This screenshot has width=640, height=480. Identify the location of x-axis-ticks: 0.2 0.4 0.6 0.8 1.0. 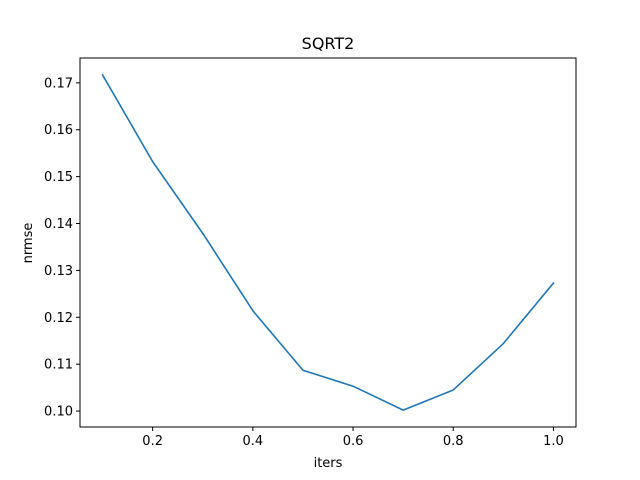
(353, 438).